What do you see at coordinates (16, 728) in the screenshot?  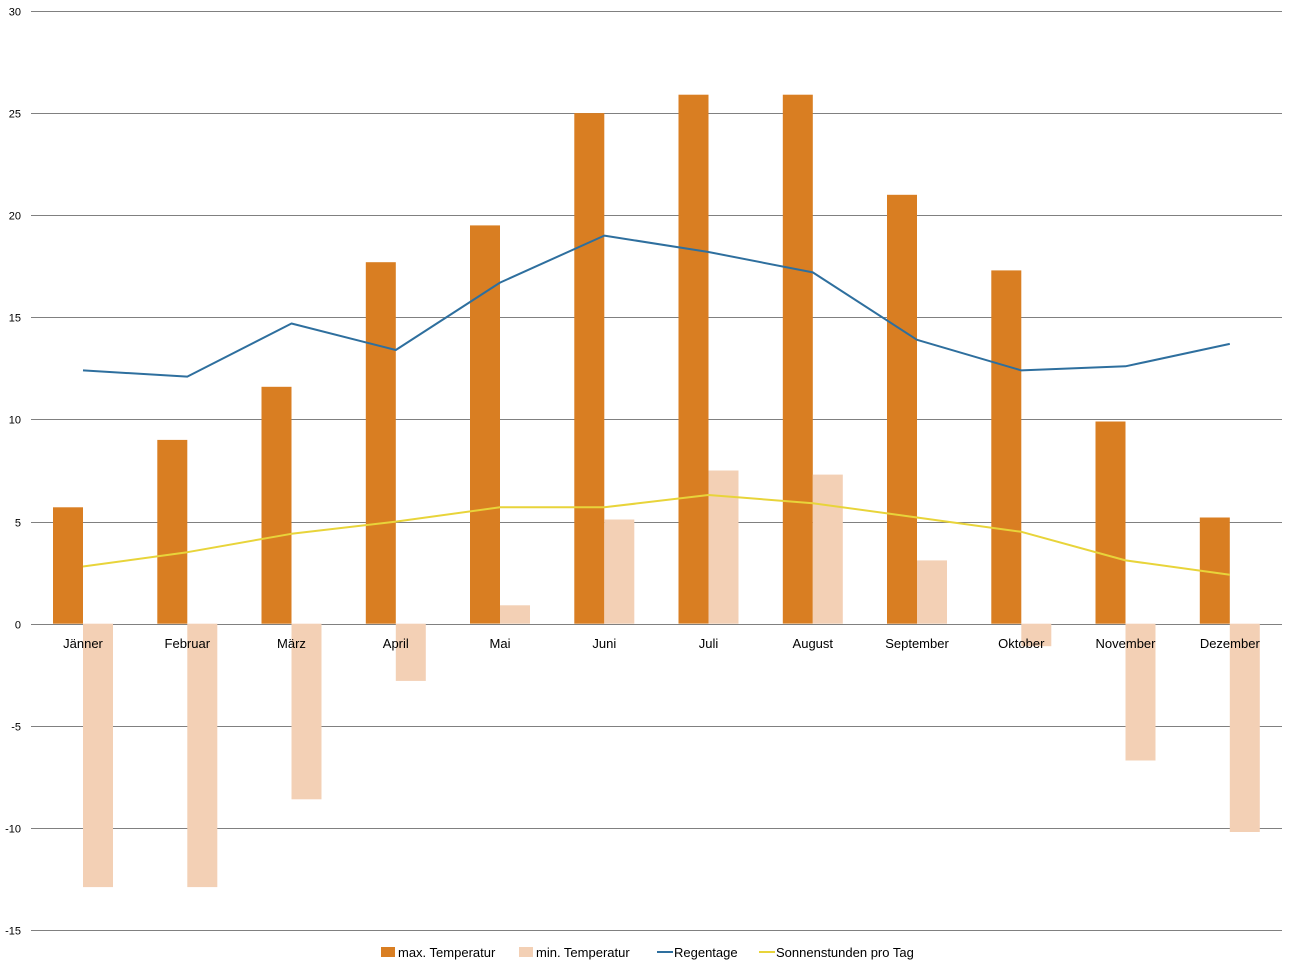 I see `y-tick-label: -5` at bounding box center [16, 728].